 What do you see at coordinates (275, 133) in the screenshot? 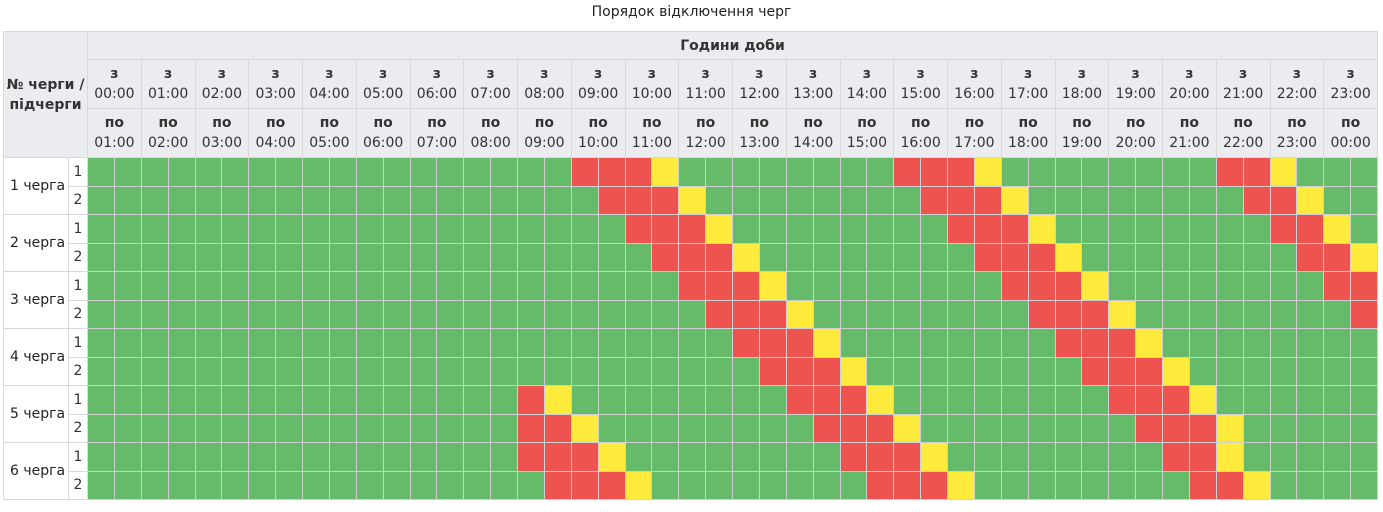
I see `hour-to-cell: по 04:00` at bounding box center [275, 133].